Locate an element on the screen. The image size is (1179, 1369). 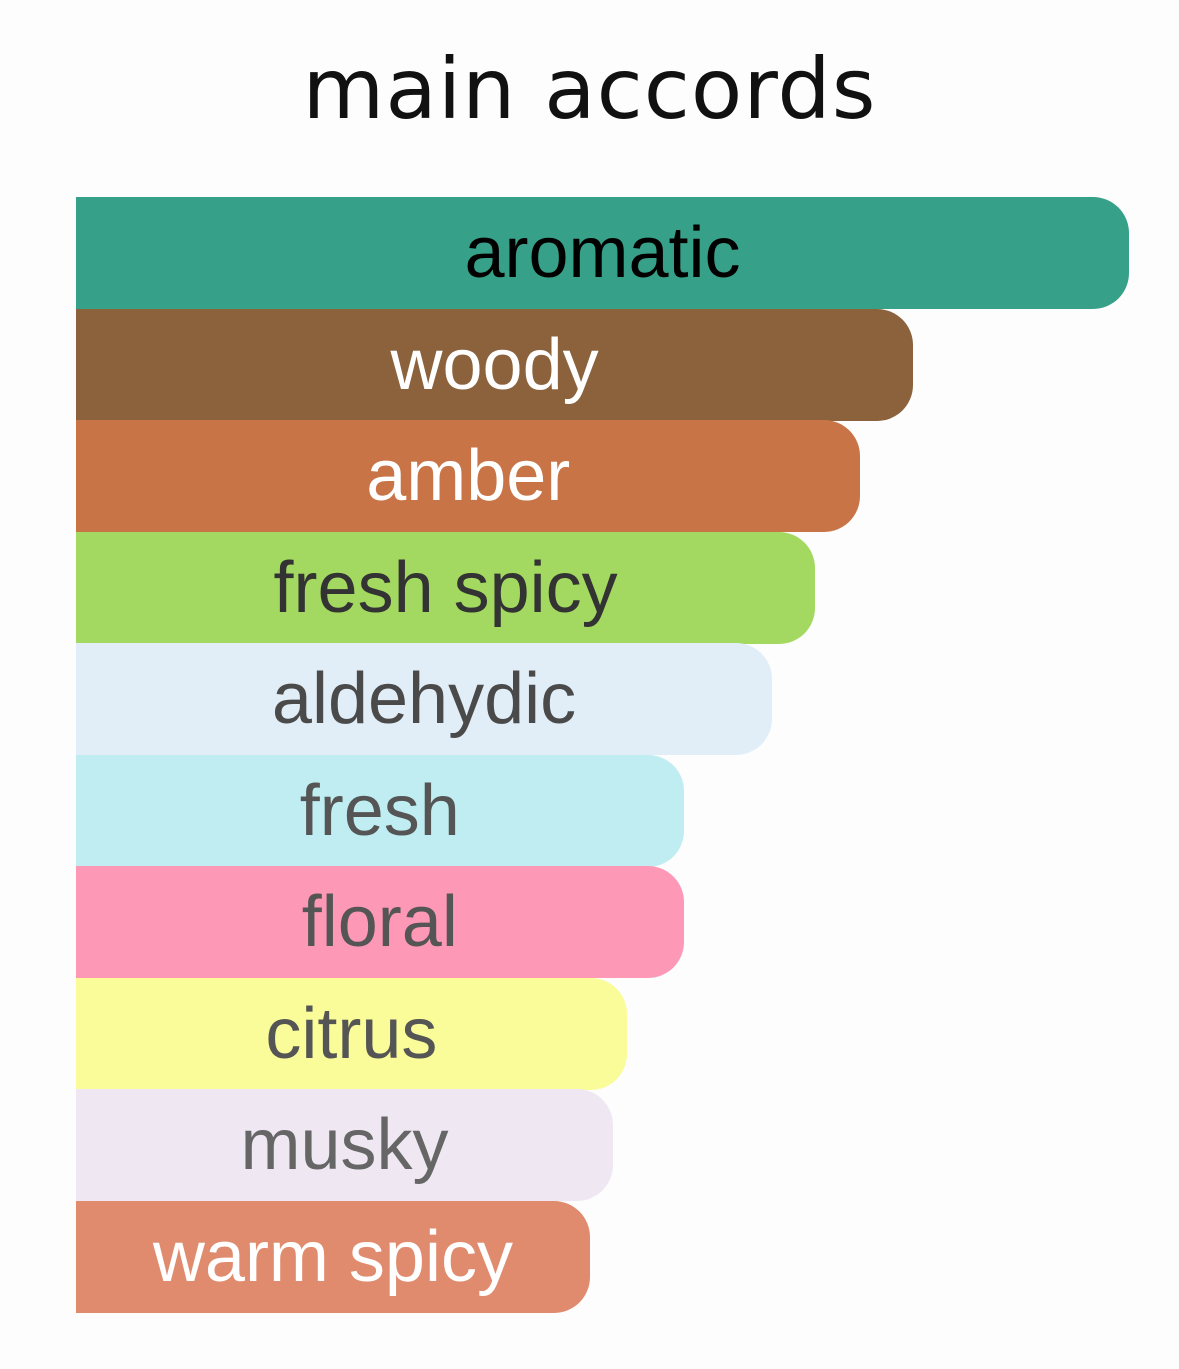
bar-label: fresh spicy is located at coordinates (445, 587).